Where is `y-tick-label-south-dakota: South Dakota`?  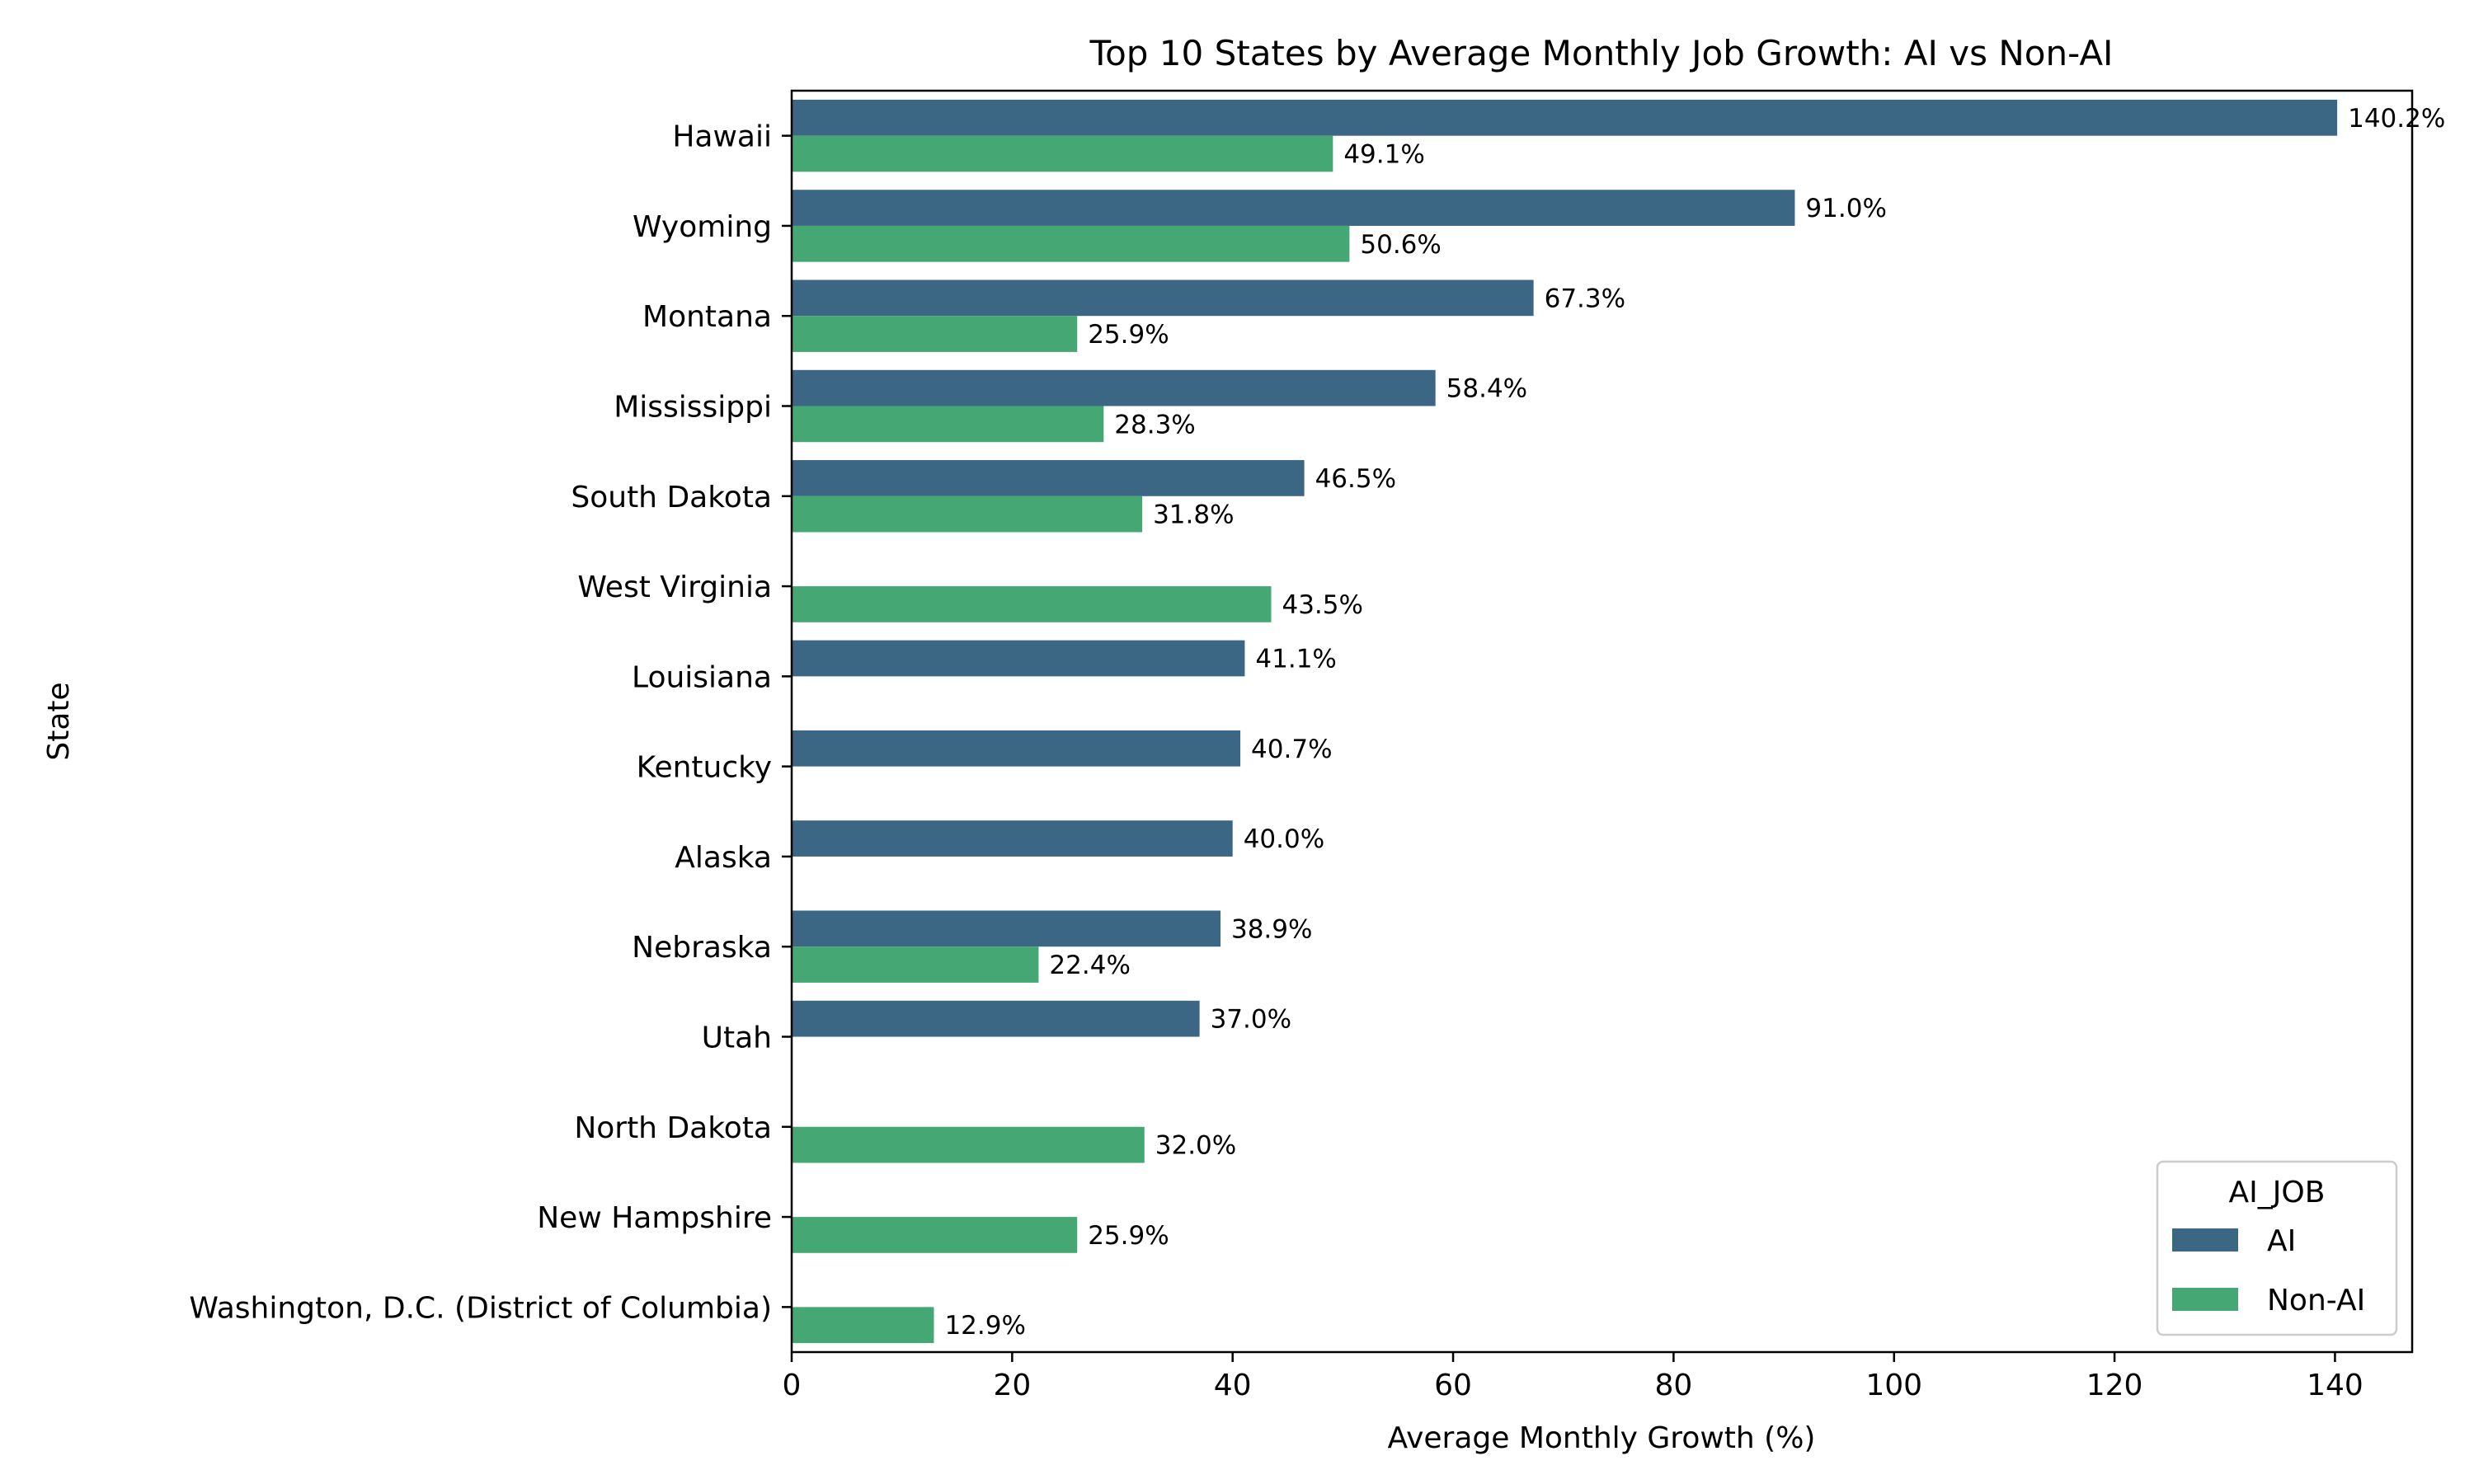 y-tick-label-south-dakota: South Dakota is located at coordinates (671, 497).